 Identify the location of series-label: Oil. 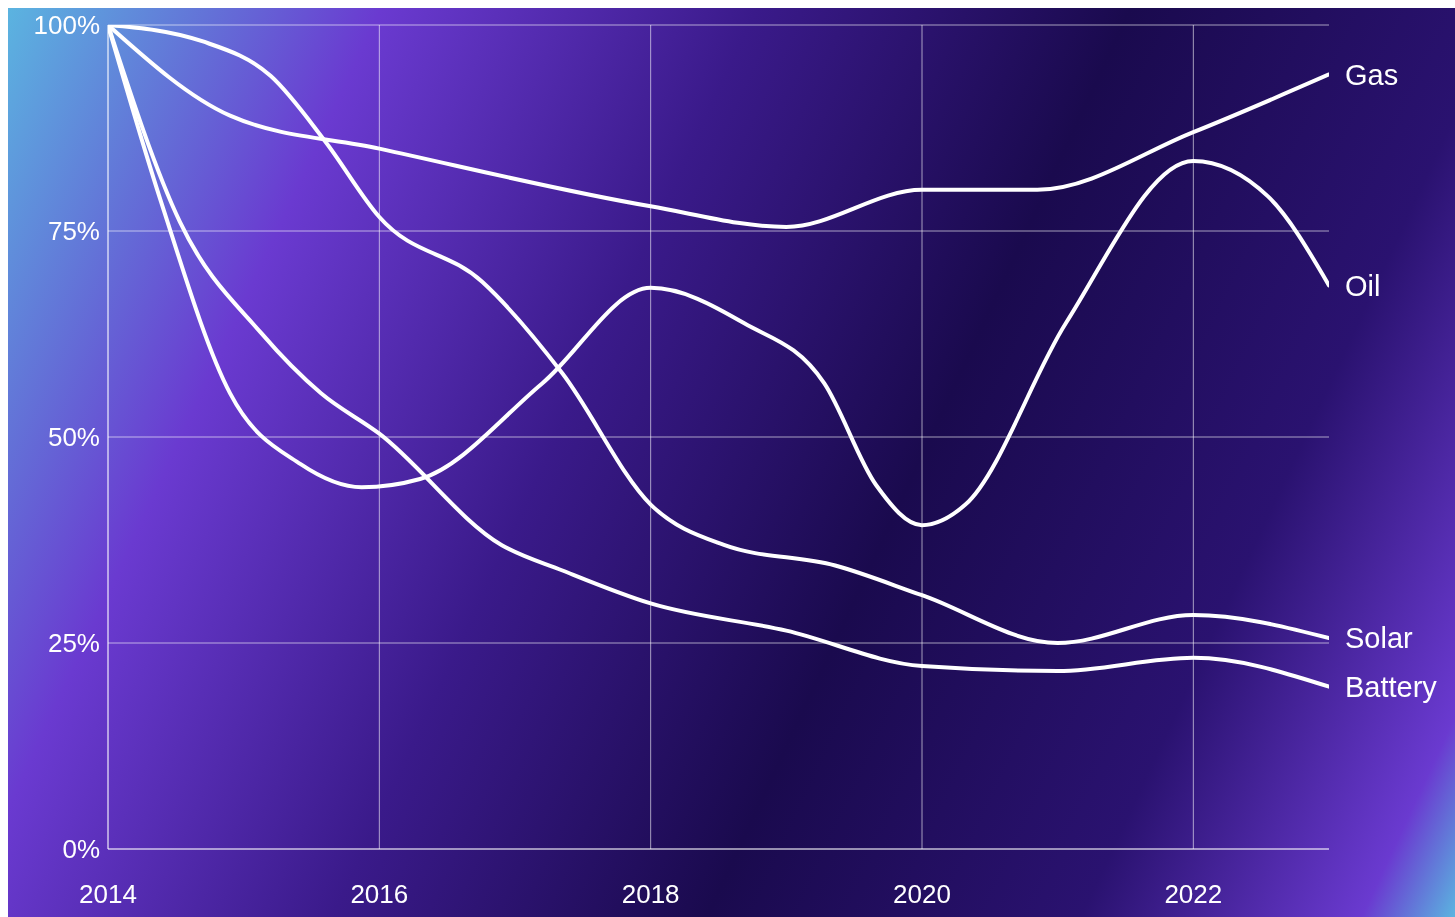
(1363, 285).